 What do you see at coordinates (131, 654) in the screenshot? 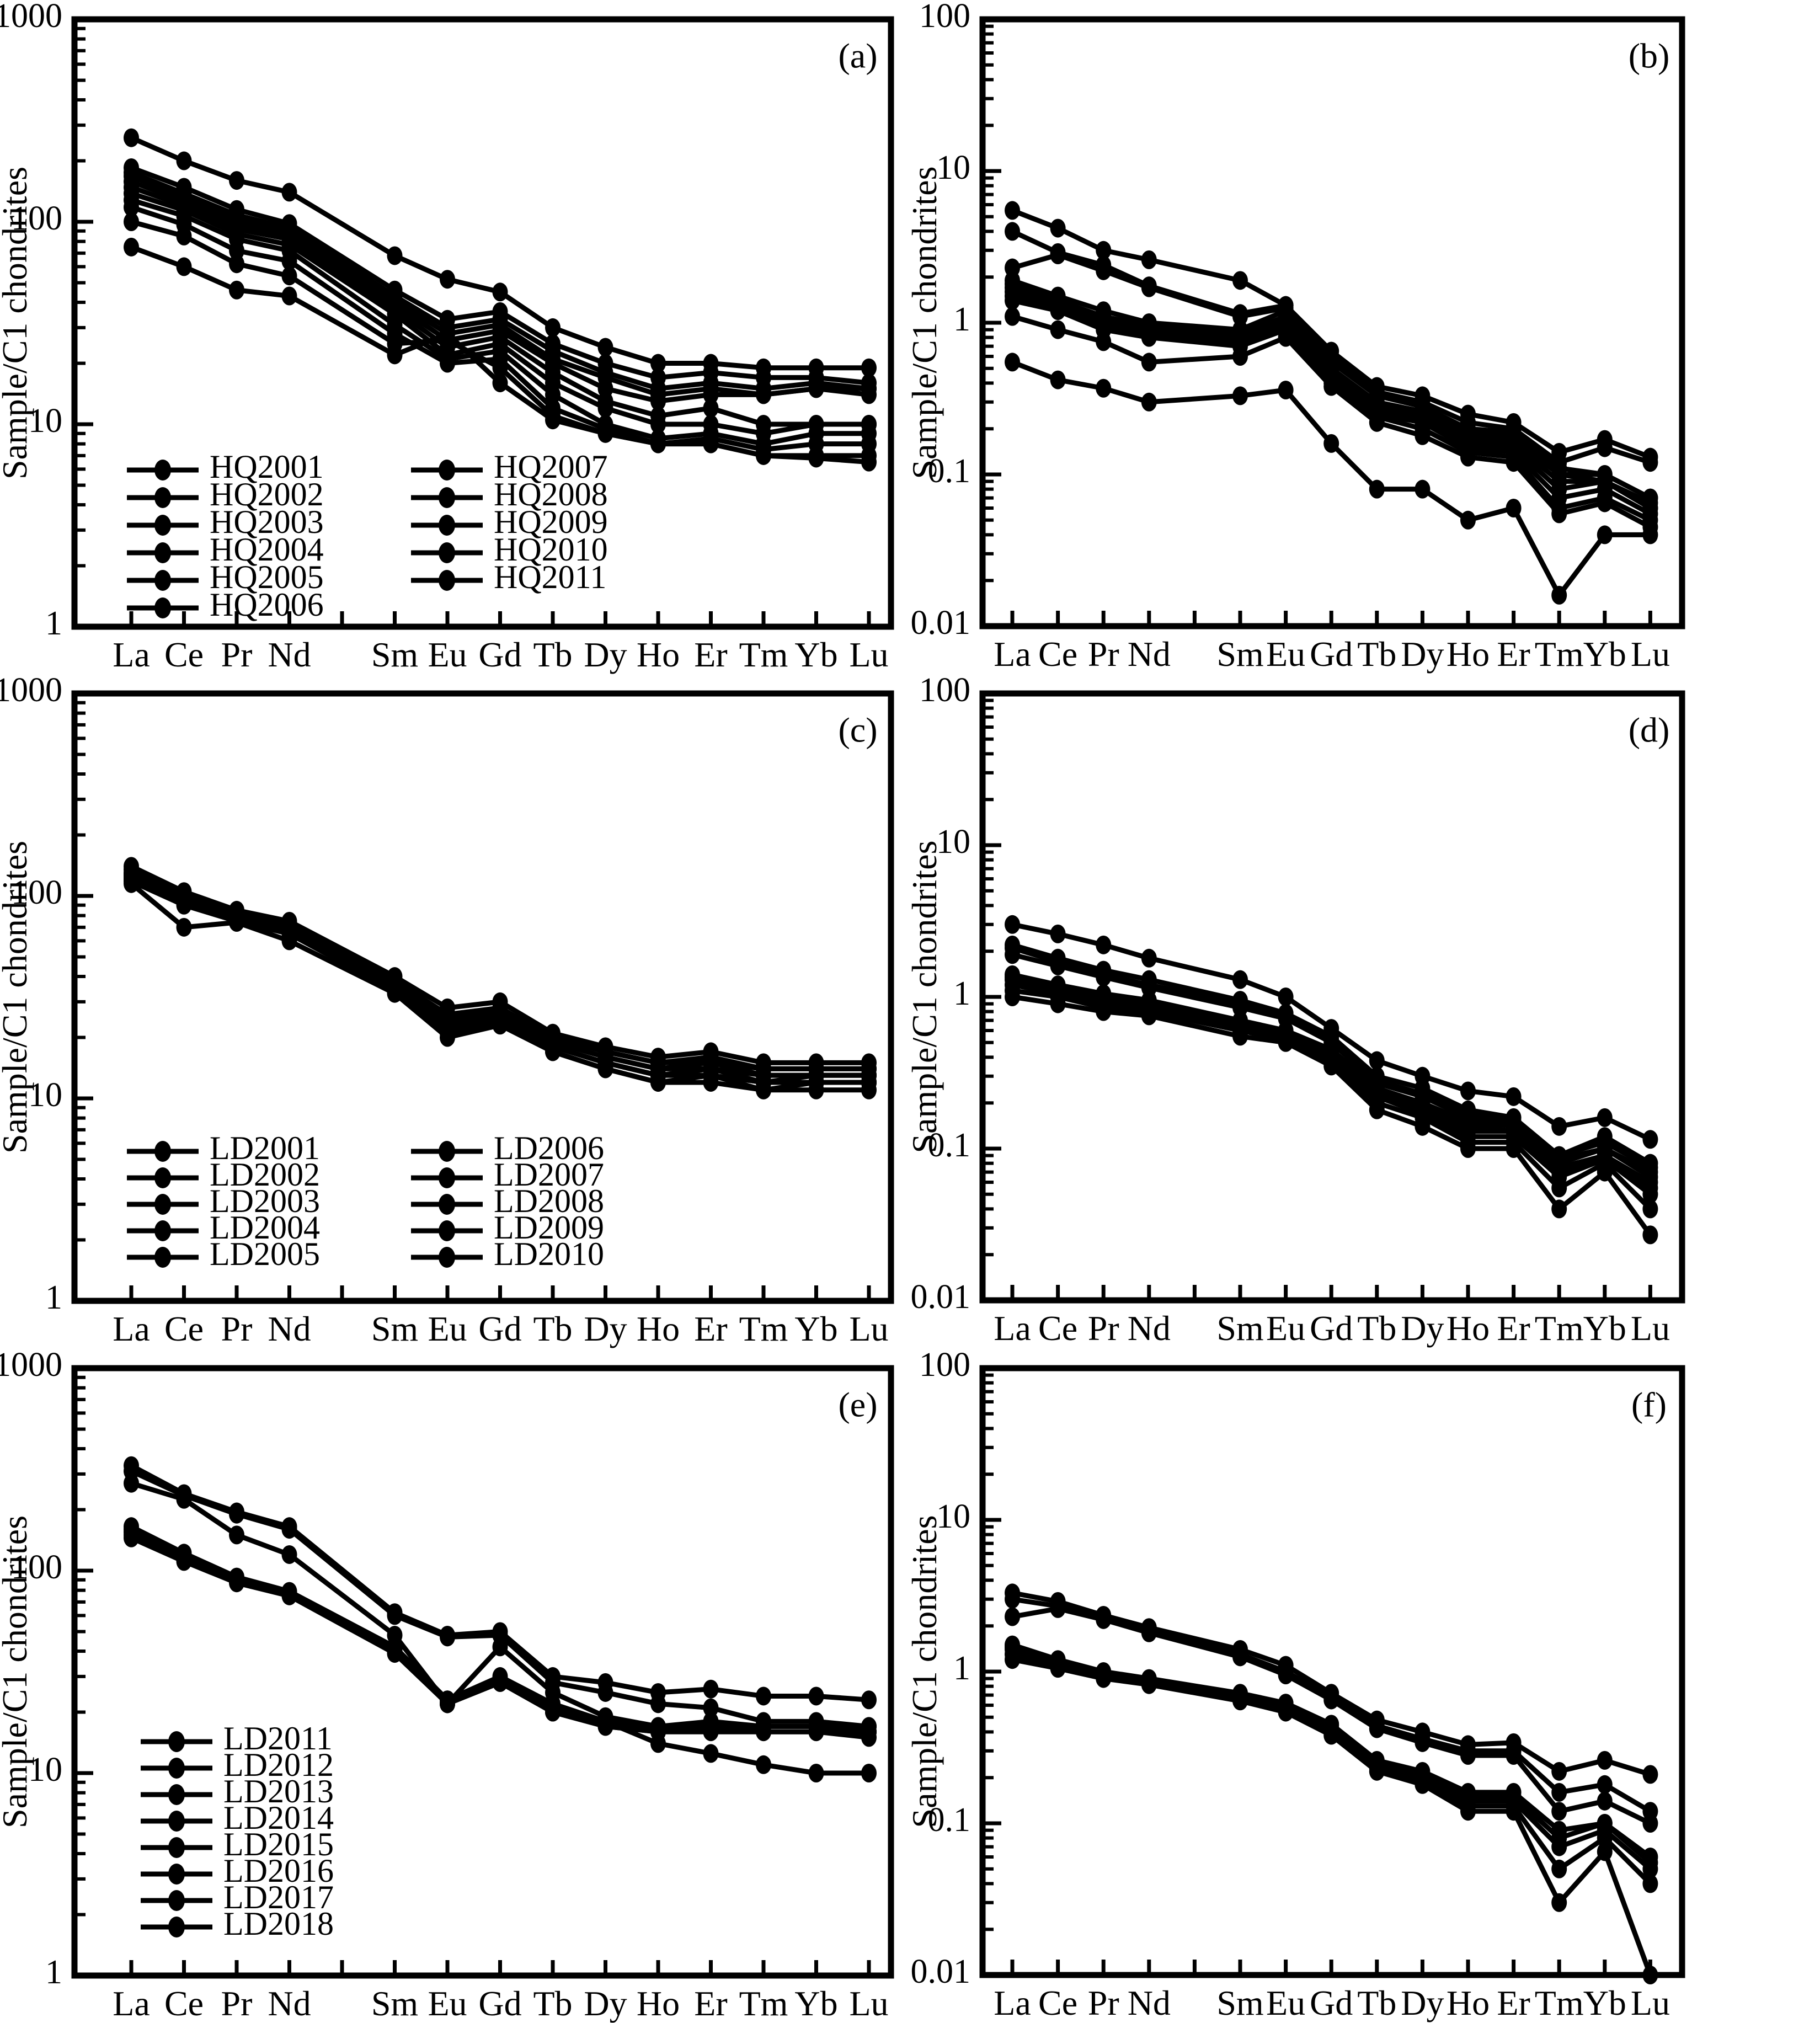
I see `x-tick-label: La` at bounding box center [131, 654].